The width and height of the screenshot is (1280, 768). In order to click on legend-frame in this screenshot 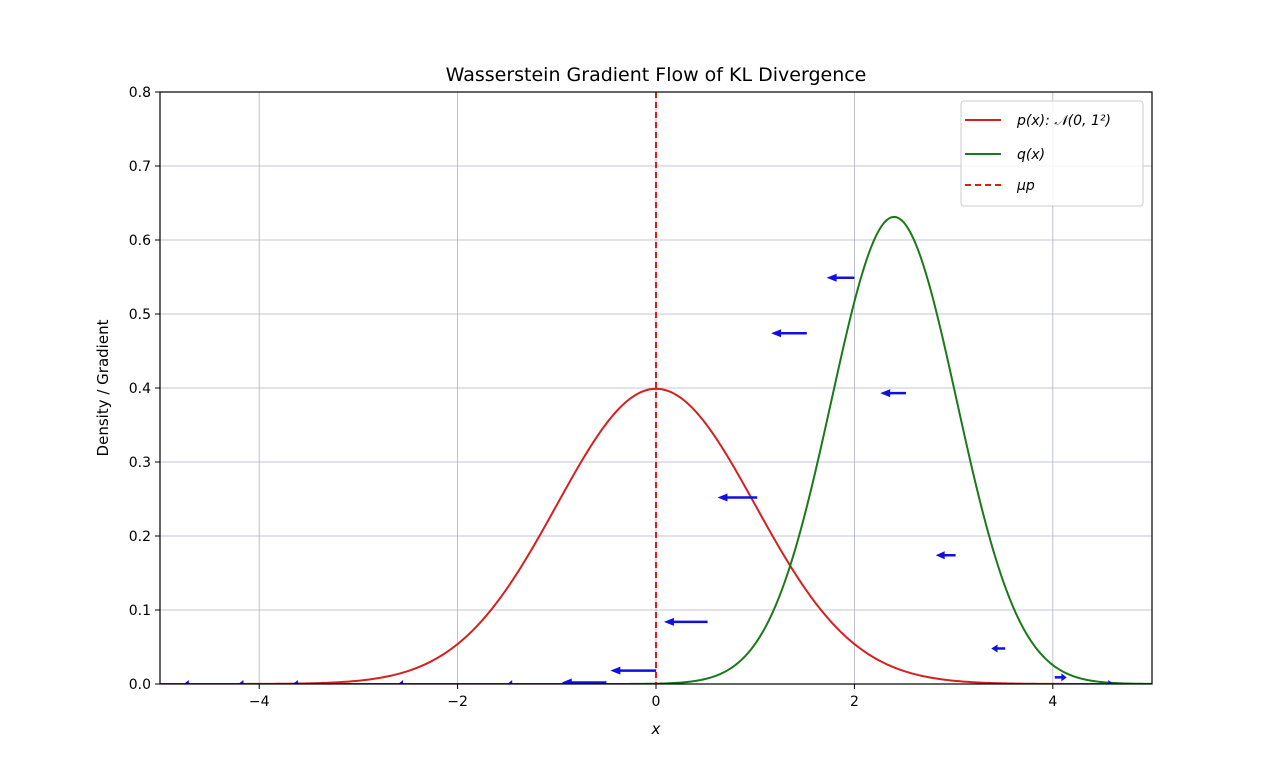, I will do `click(1052, 153)`.